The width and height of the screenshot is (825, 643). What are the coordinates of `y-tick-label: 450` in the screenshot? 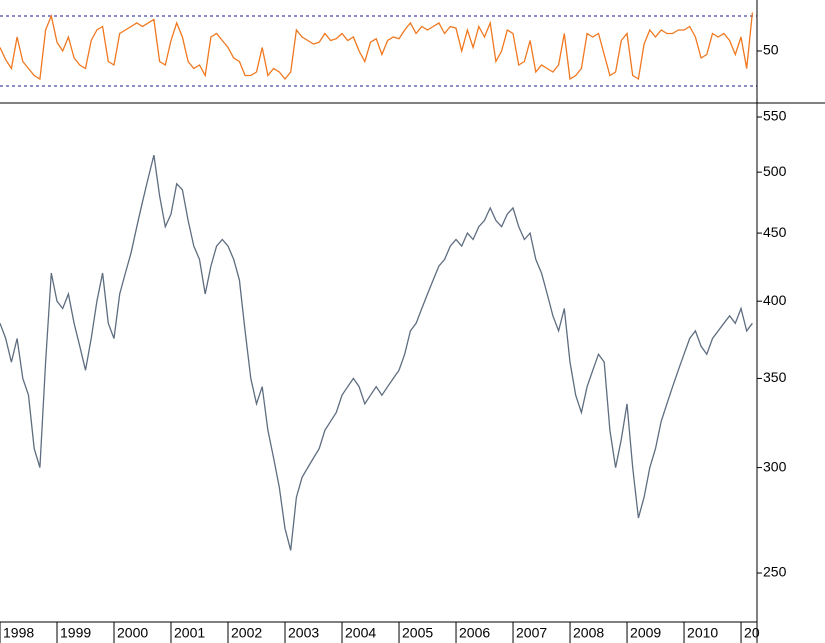 It's located at (775, 232).